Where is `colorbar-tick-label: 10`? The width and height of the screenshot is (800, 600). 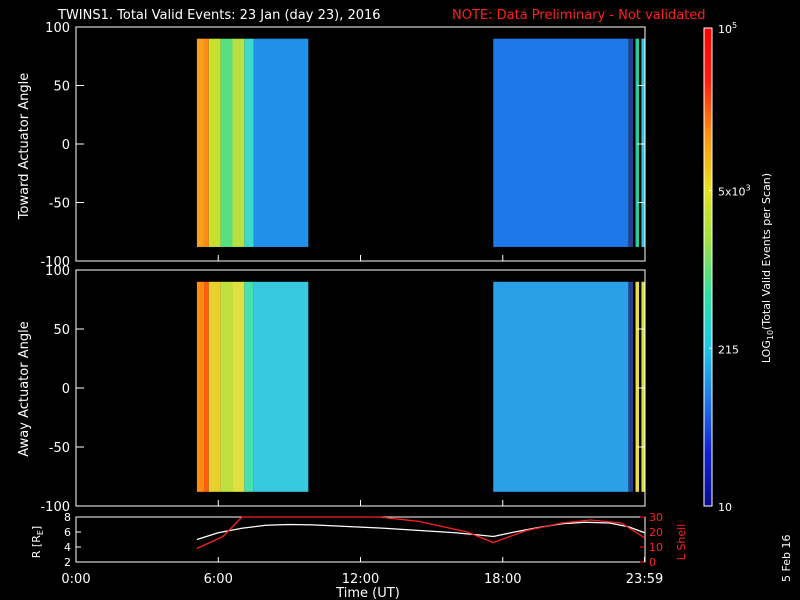 colorbar-tick-label: 10 is located at coordinates (725, 507).